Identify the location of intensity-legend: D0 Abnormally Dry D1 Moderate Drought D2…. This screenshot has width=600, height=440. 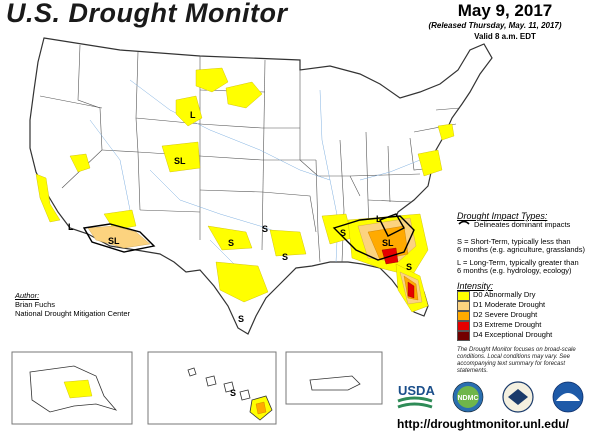
(527, 316).